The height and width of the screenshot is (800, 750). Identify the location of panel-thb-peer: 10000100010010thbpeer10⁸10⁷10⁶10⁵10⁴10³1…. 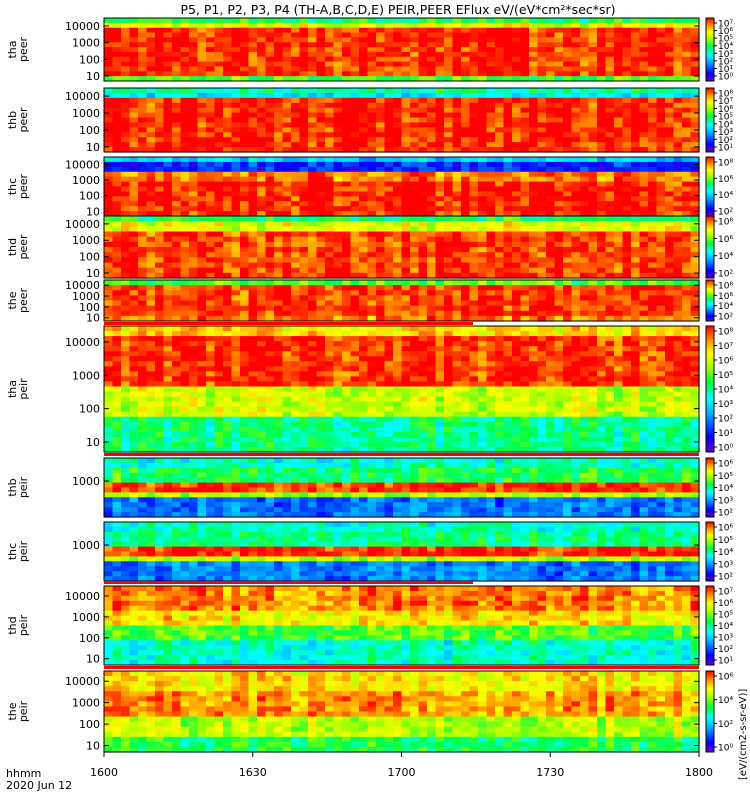
(369, 120).